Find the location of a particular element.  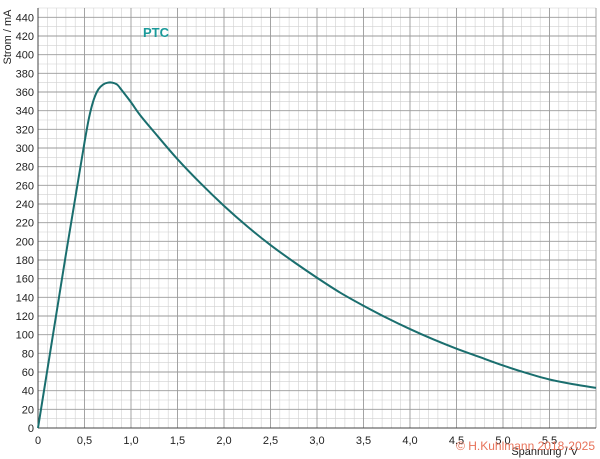

x-tick-label: 0 is located at coordinates (38, 441).